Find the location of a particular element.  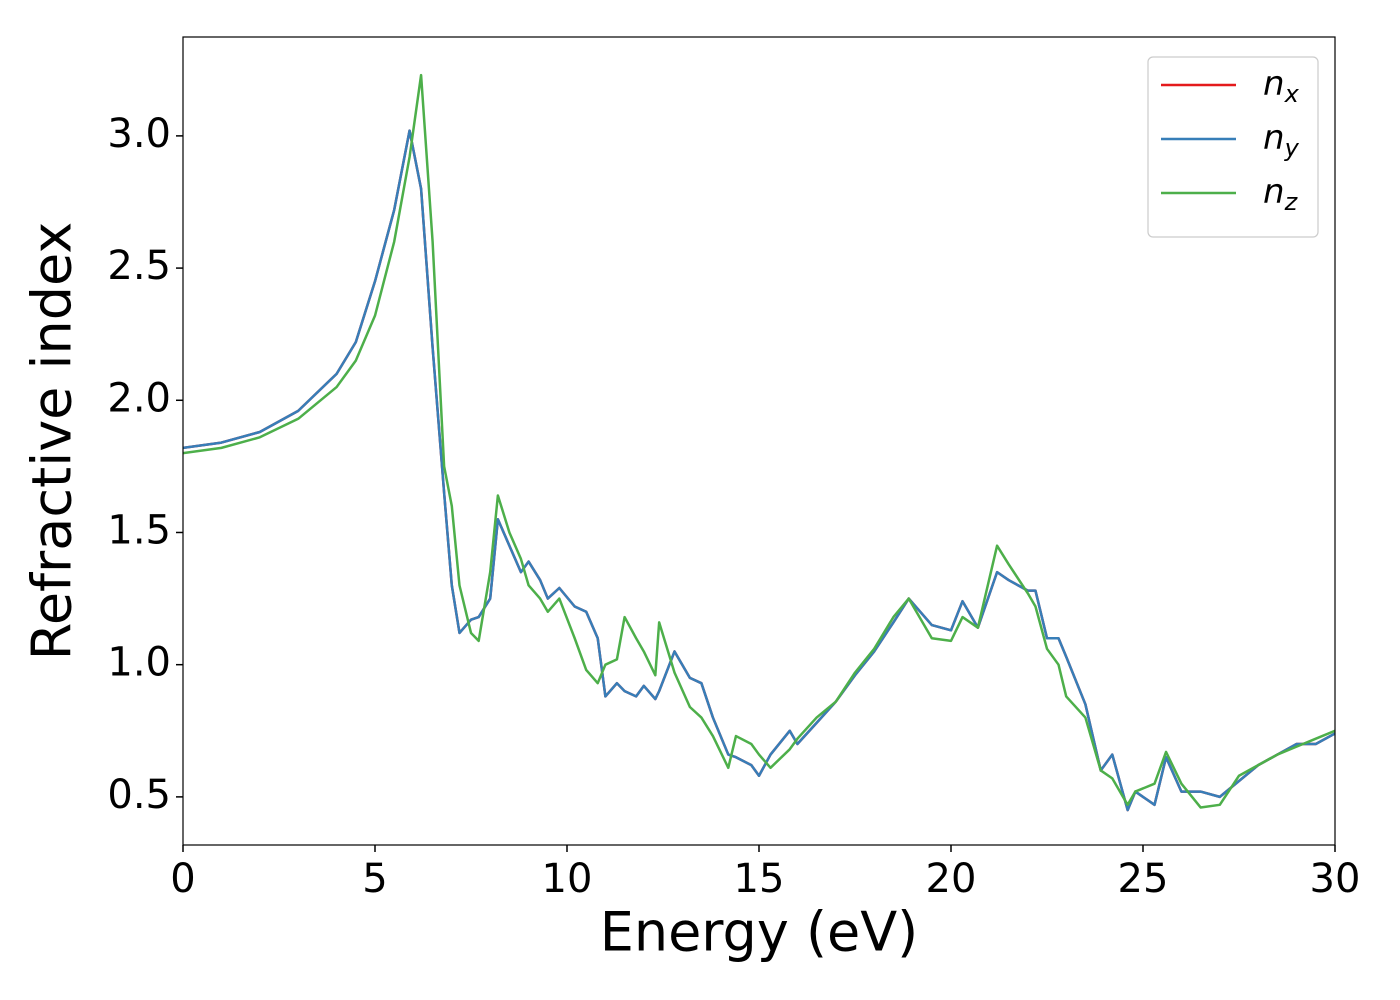

y-tick-label: 1.0 is located at coordinates (139, 663).